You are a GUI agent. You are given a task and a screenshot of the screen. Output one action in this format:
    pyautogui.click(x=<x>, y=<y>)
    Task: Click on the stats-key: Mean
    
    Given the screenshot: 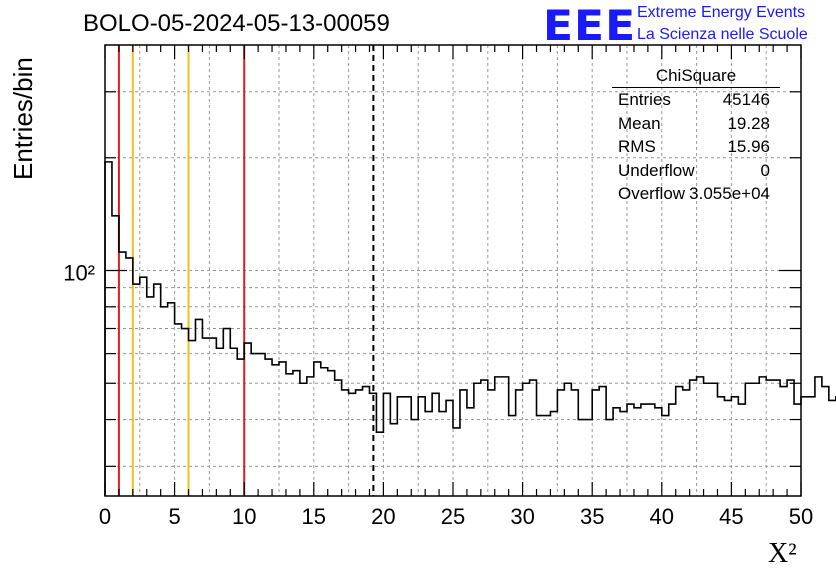 What is the action you would take?
    pyautogui.click(x=639, y=123)
    